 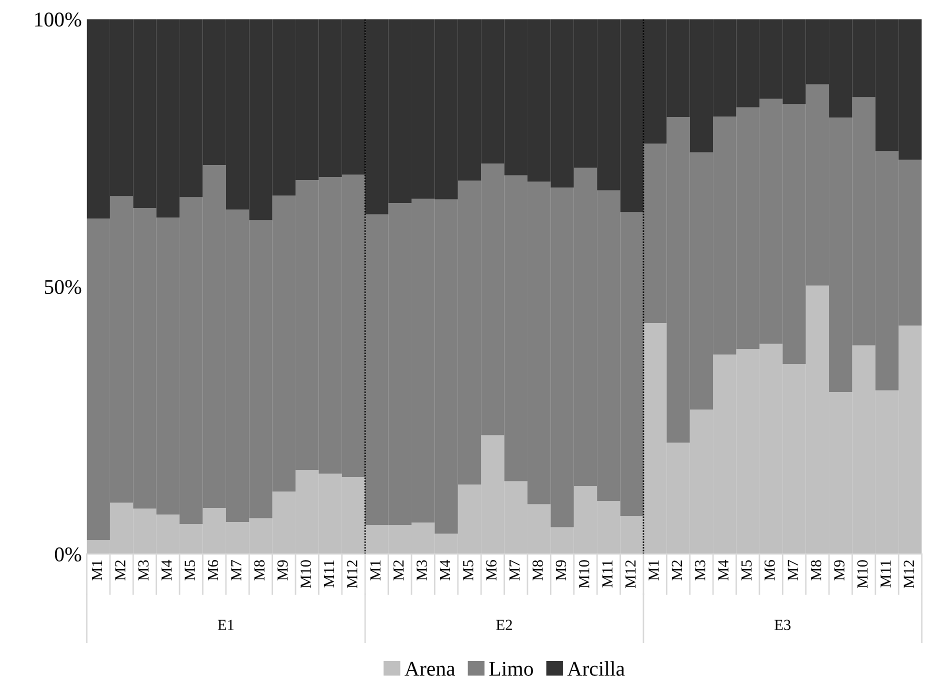 I want to click on y-tick-label: 0%, so click(x=68, y=554).